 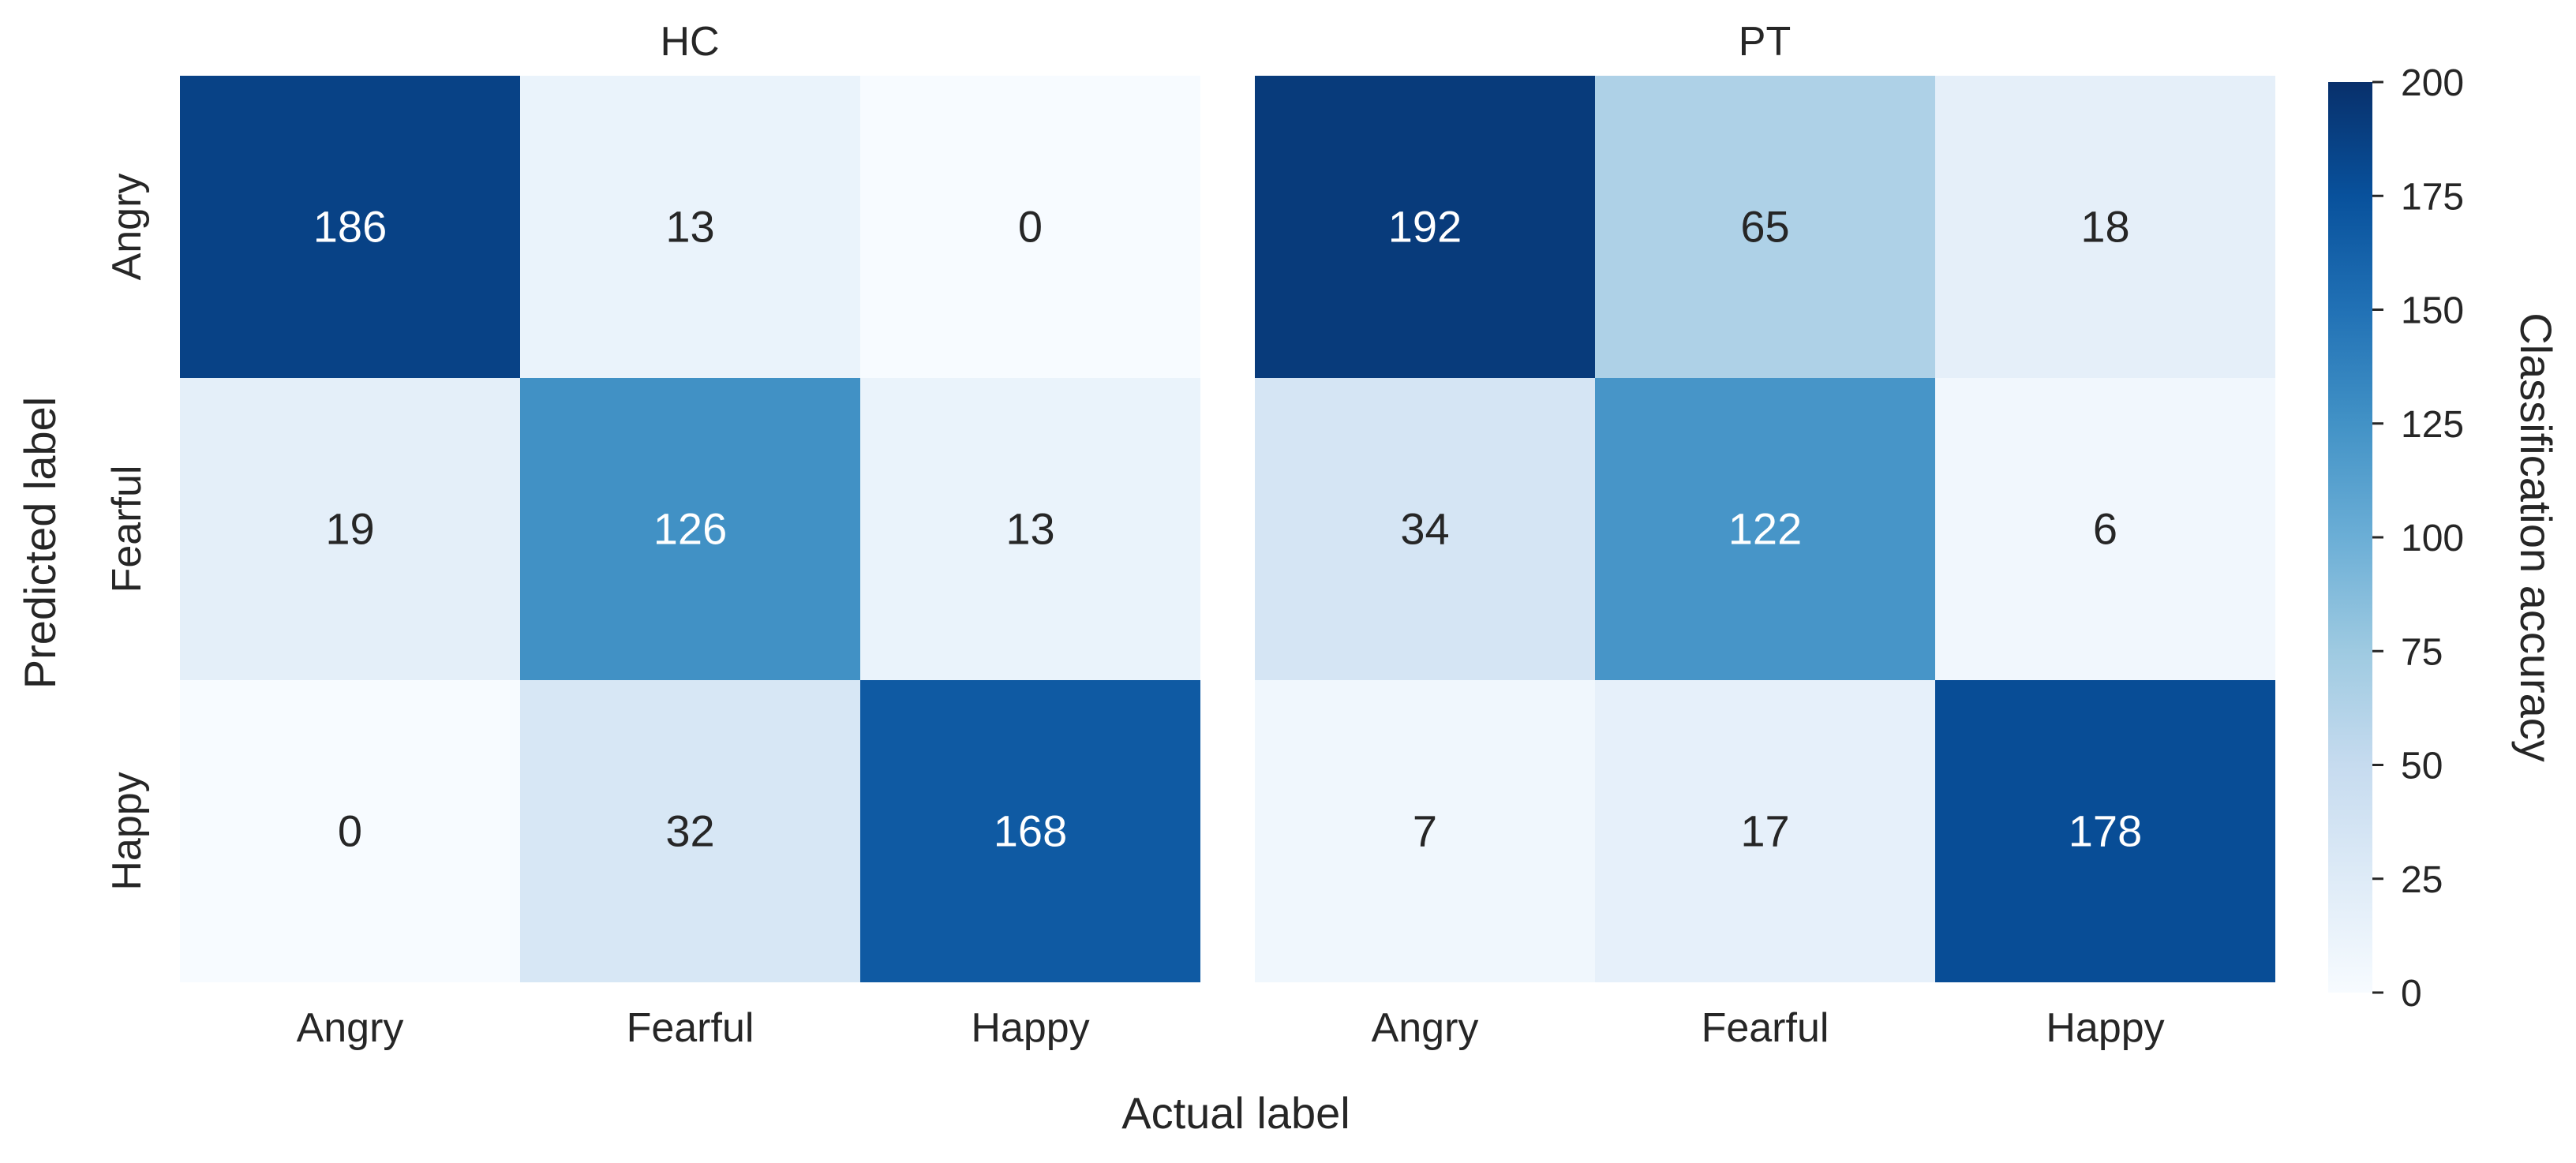 I want to click on panel-title-hc: HC, so click(x=689, y=42).